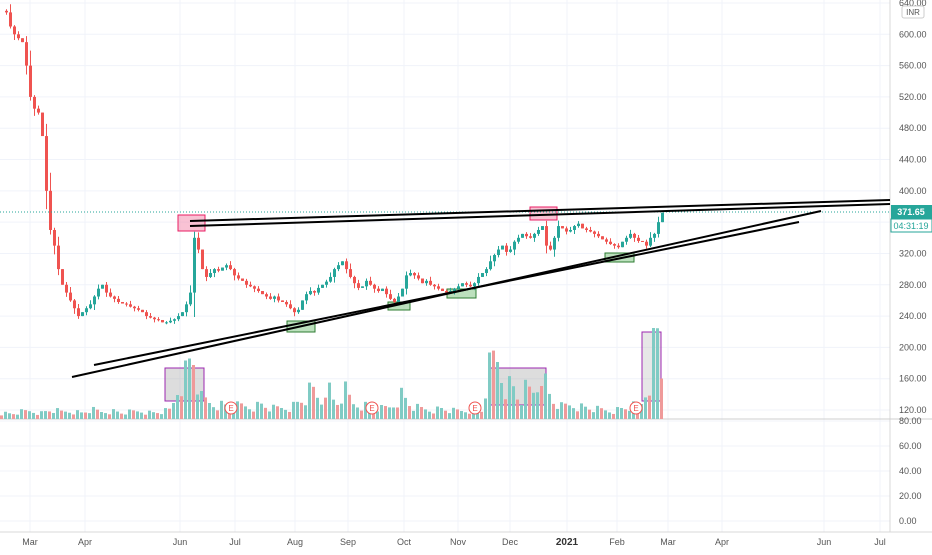 Image resolution: width=932 pixels, height=555 pixels. I want to click on time-tick-label: Nov, so click(458, 542).